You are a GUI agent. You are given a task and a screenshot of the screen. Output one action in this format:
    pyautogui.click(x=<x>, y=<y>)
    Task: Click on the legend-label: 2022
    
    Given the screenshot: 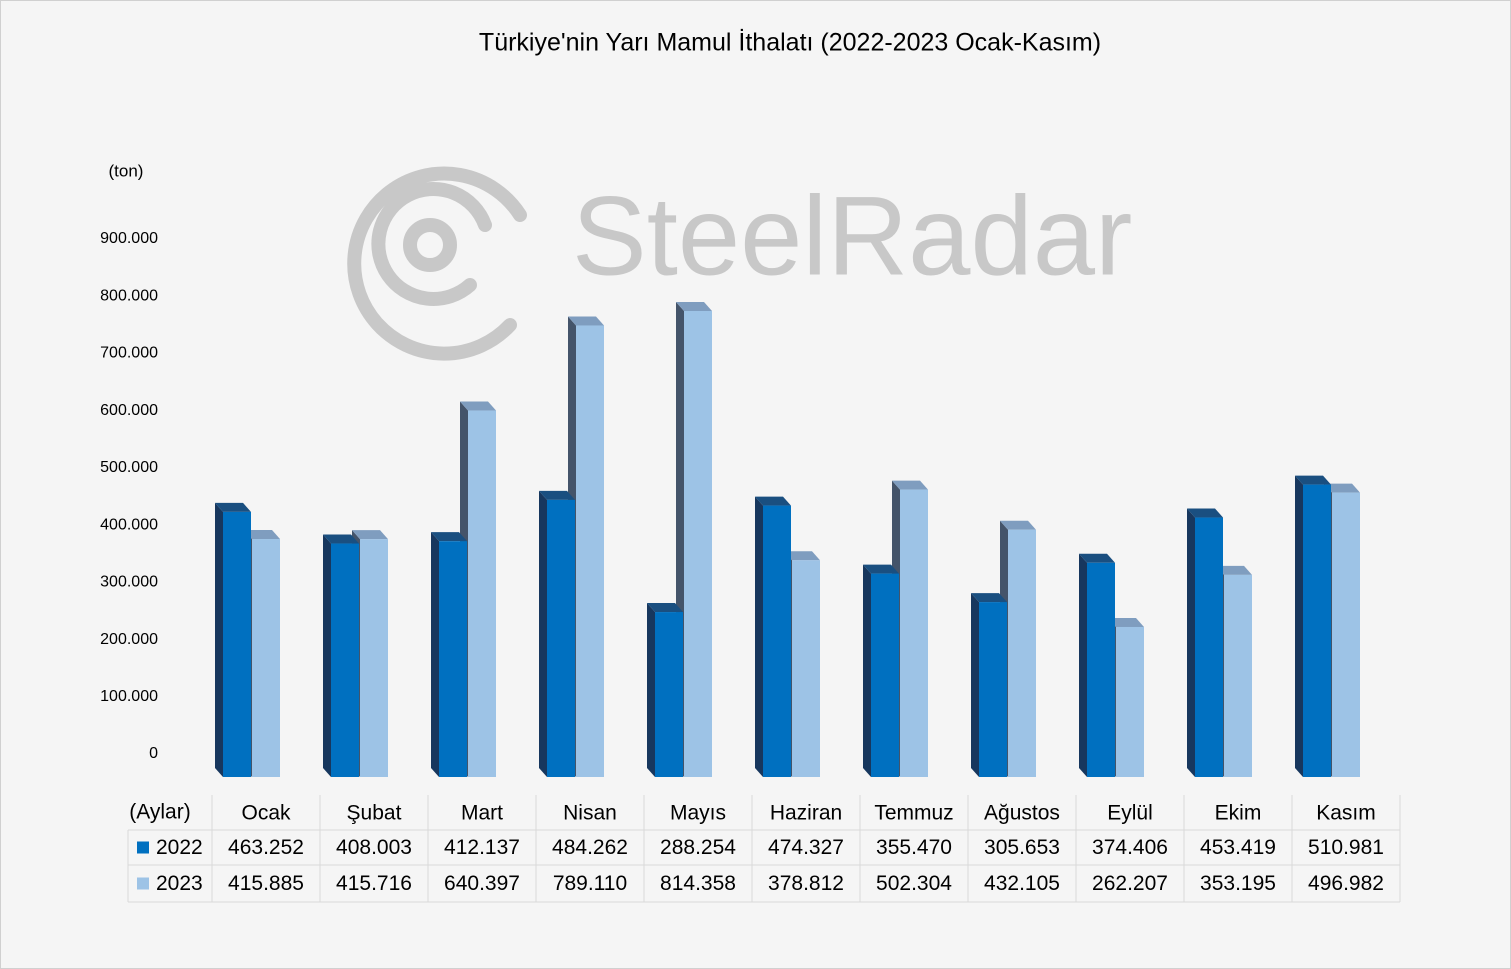 What is the action you would take?
    pyautogui.click(x=179, y=847)
    